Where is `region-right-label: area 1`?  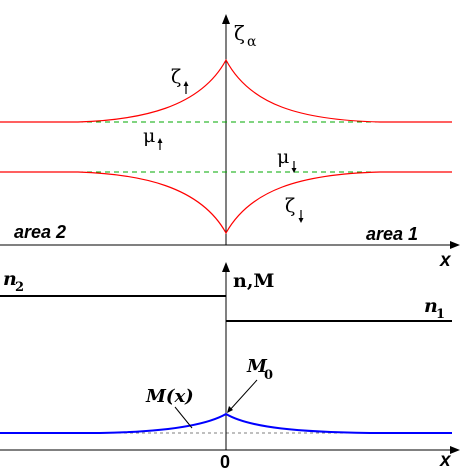
region-right-label: area 1 is located at coordinates (392, 234).